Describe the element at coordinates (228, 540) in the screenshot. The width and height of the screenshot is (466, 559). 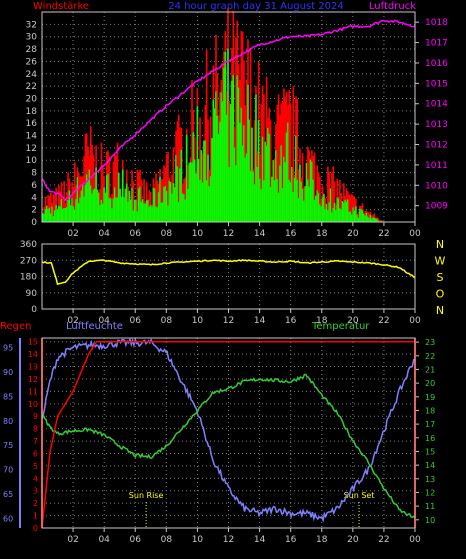
I see `humidity-x-tick-label: 12` at that location.